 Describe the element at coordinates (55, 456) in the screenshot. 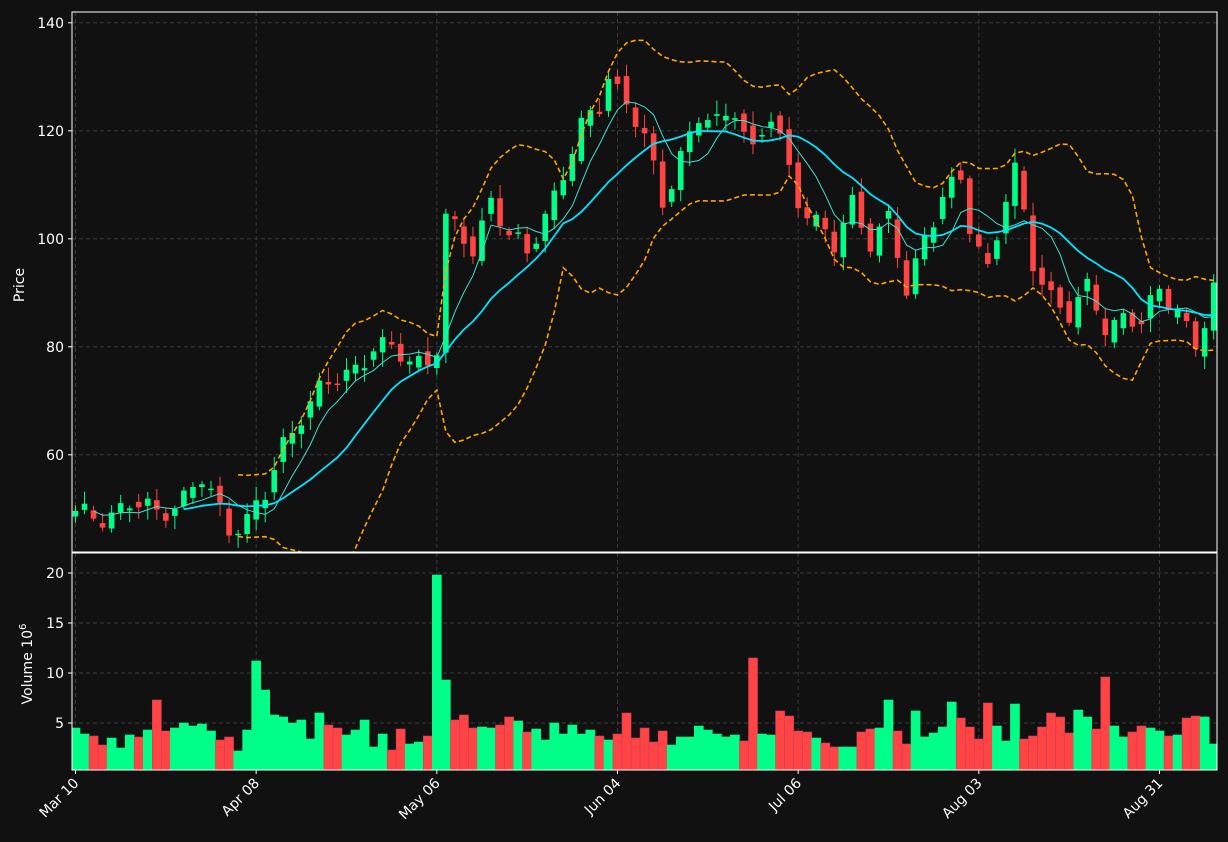

I see `price-tick-label: 60` at that location.